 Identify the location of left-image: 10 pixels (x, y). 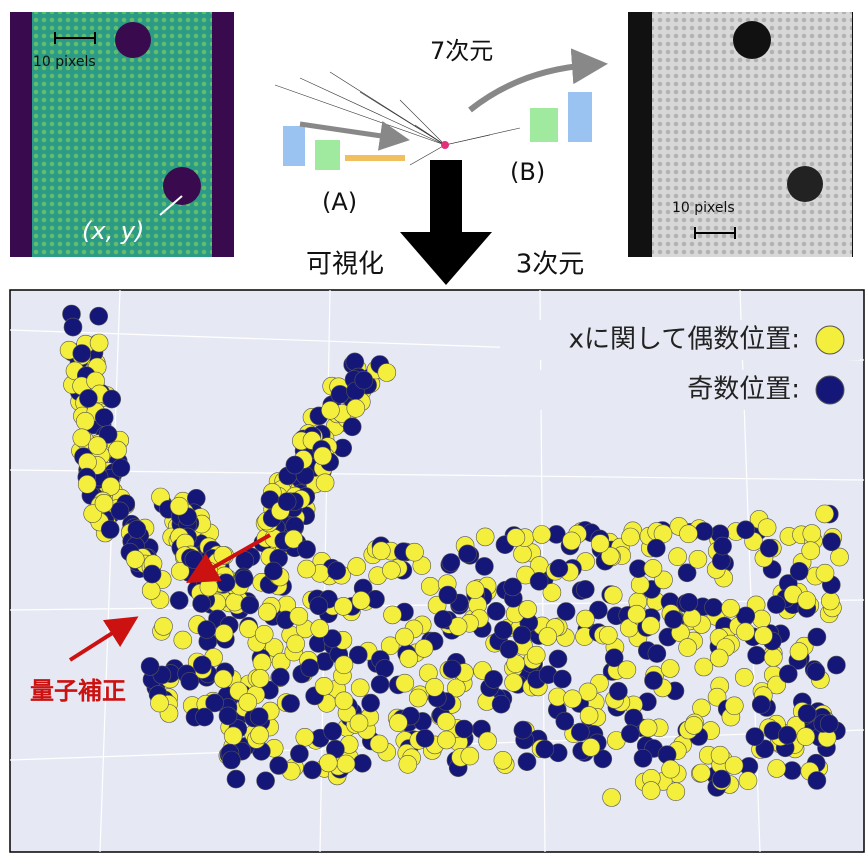
(122, 134).